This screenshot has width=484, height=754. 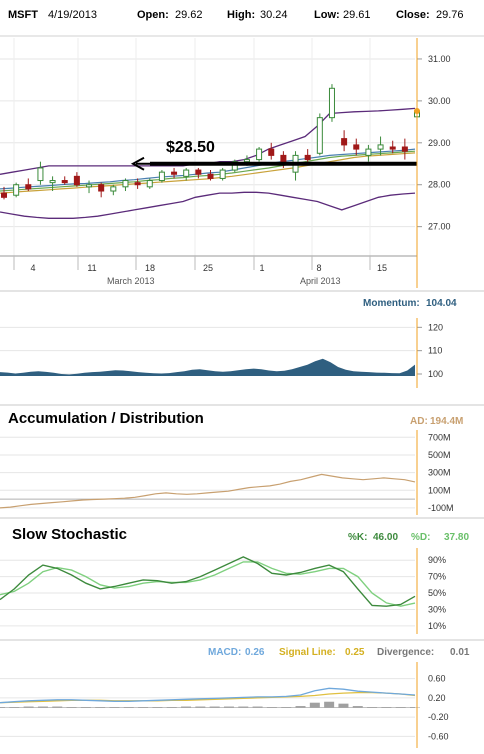 I want to click on price-y-ticks: 31.00 30.00 29.00 28.00 27.00, so click(x=434, y=143).